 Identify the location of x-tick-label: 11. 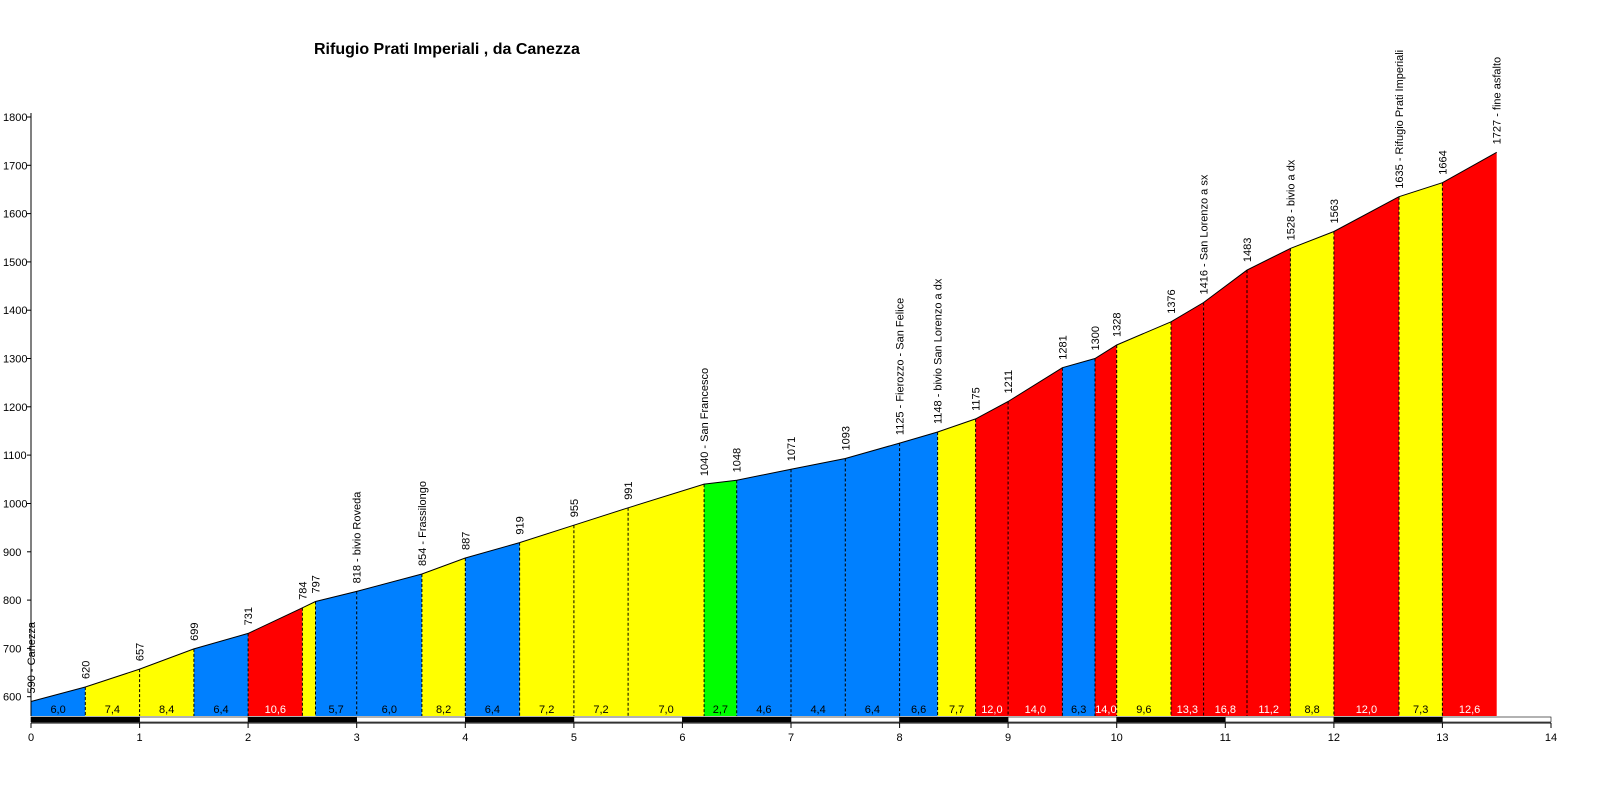
(1225, 738).